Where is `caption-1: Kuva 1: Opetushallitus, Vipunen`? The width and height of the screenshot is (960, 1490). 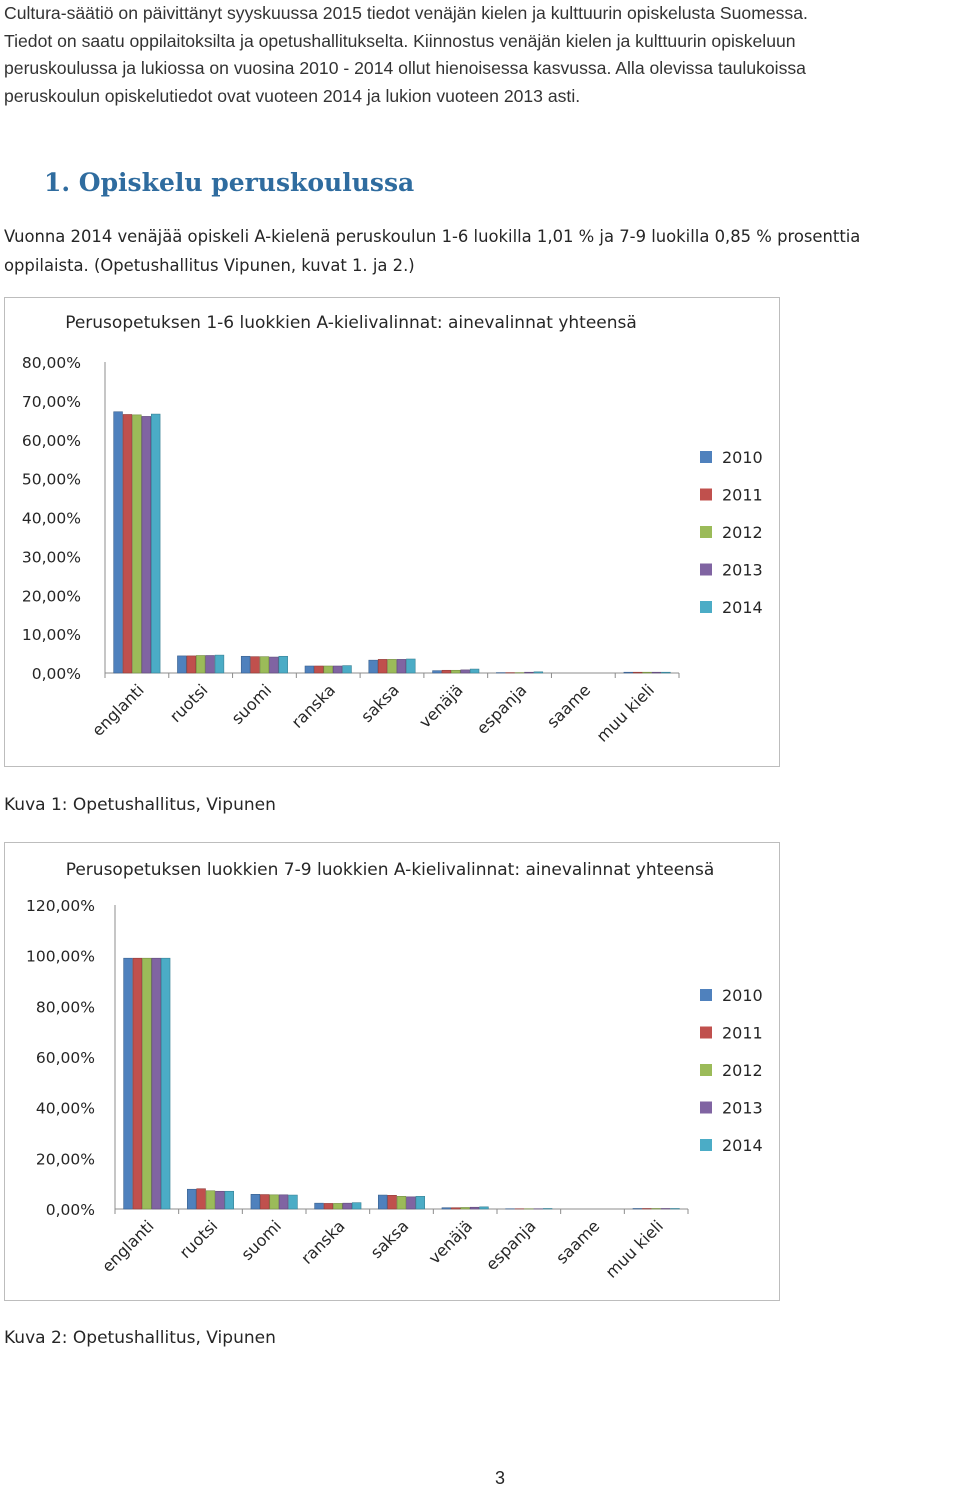
caption-1: Kuva 1: Opetushallitus, Vipunen is located at coordinates (140, 805).